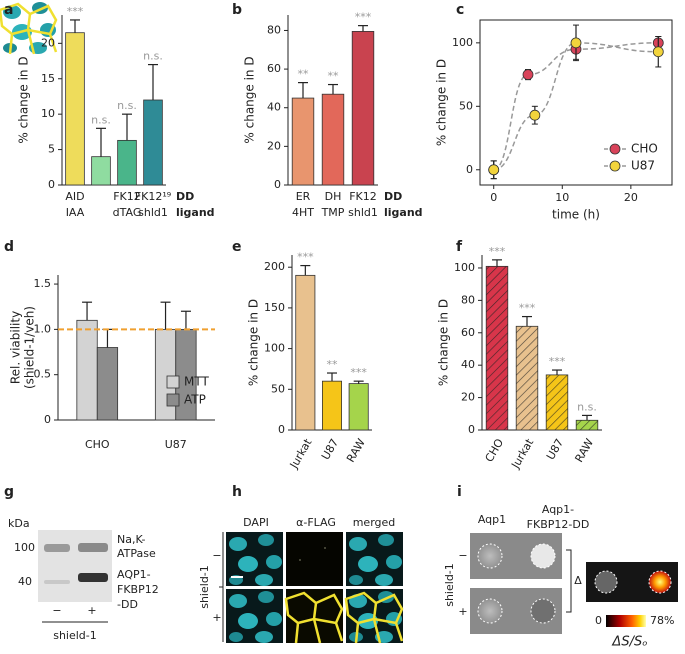  Describe the element at coordinates (9, 247) in the screenshot. I see `panel-label: d` at that location.